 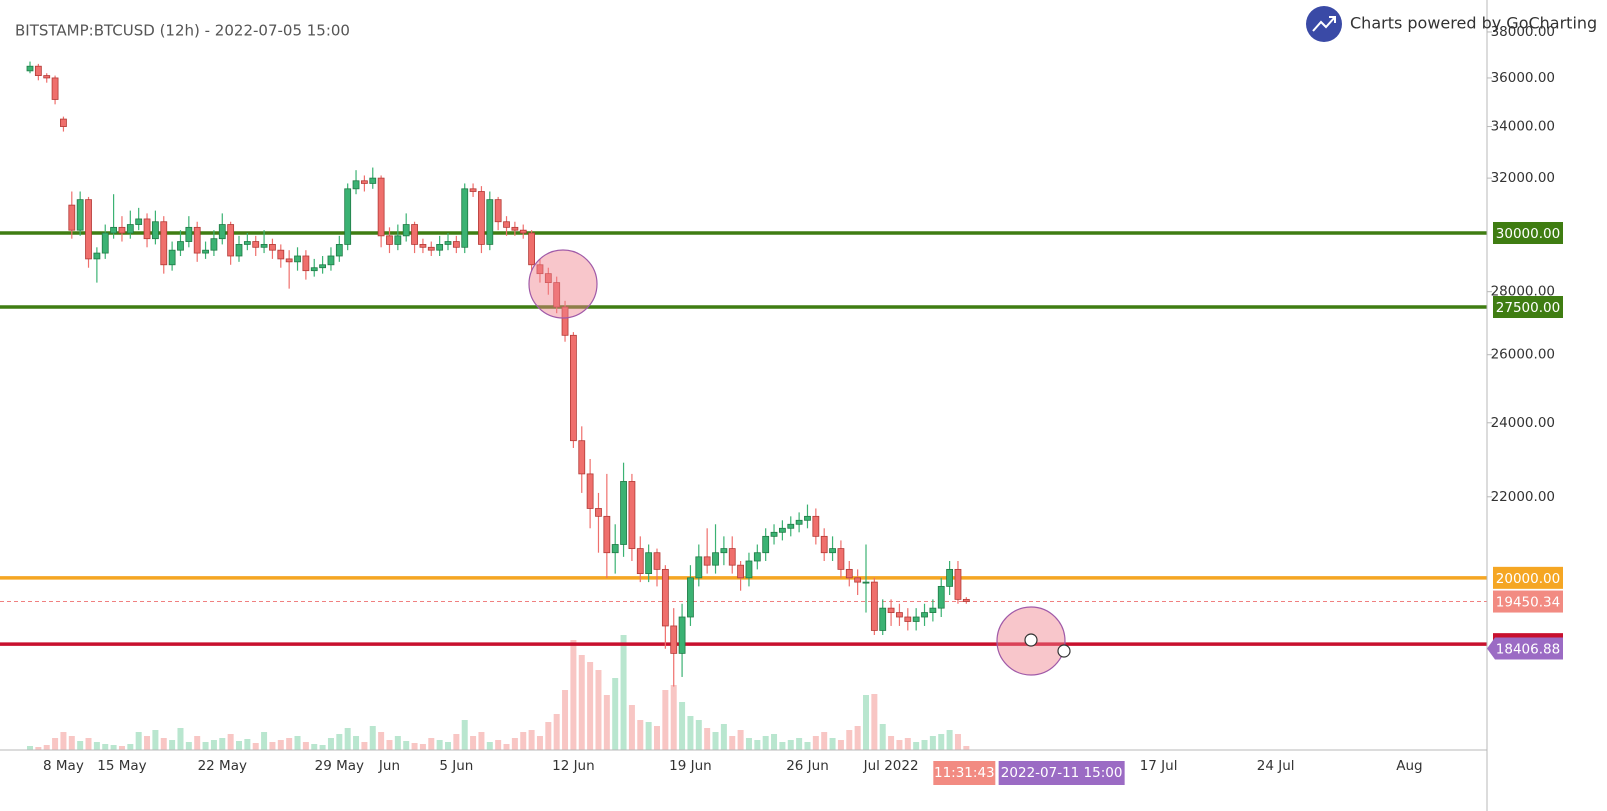 I want to click on x-tick-label: 26 Jun, so click(x=807, y=766).